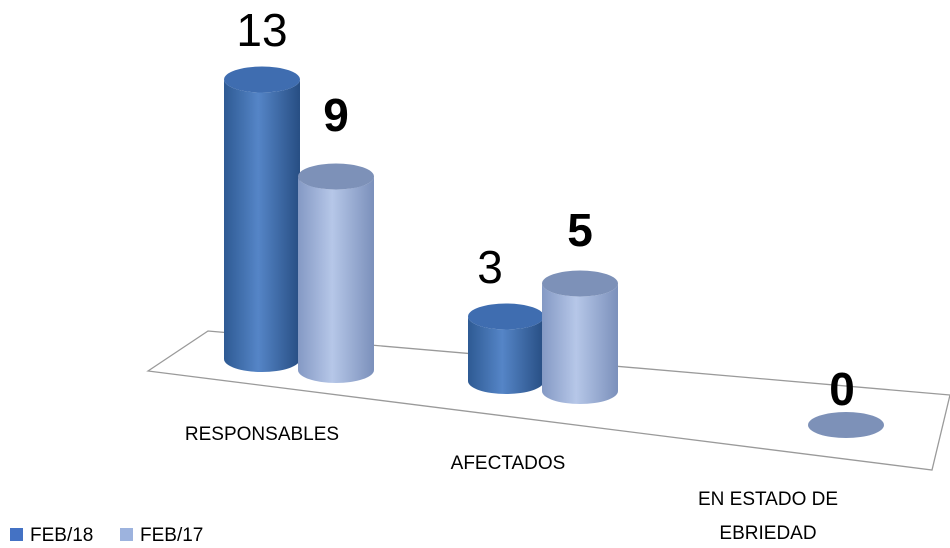 Image resolution: width=950 pixels, height=548 pixels. Describe the element at coordinates (336, 115) in the screenshot. I see `data-label-feb17-responsables: 9` at that location.